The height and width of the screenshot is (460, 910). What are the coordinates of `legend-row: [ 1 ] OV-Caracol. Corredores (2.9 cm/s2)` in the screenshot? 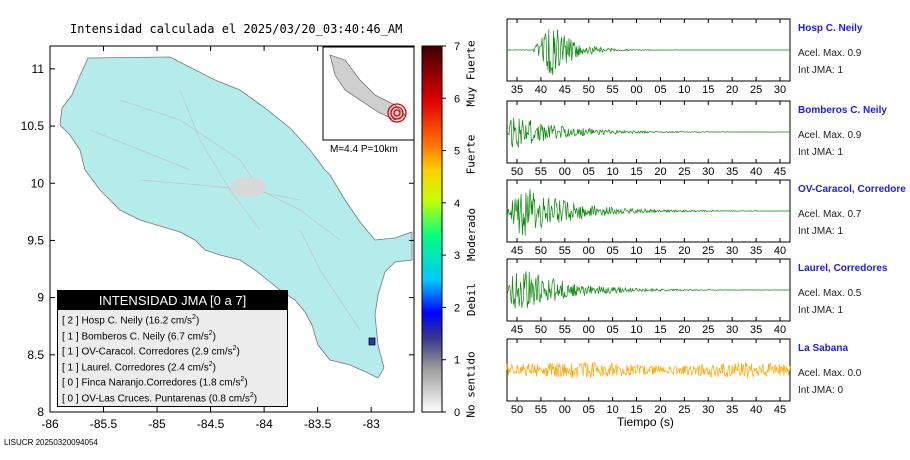 It's located at (151, 351).